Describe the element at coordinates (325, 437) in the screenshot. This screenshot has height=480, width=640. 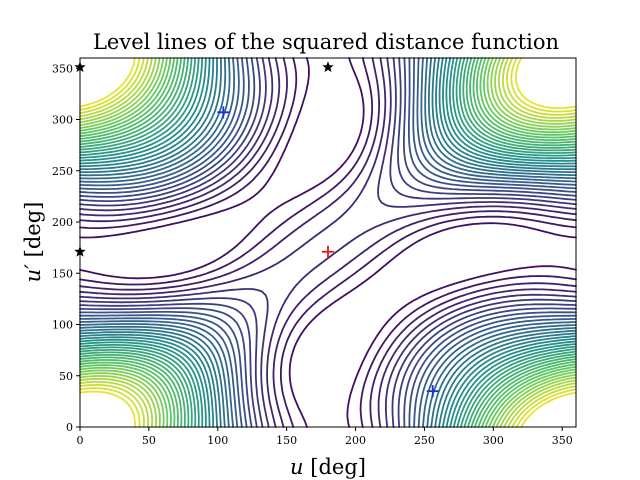
I see `x-axis-ticks: 0 50 100 150 200 250 300 350` at that location.